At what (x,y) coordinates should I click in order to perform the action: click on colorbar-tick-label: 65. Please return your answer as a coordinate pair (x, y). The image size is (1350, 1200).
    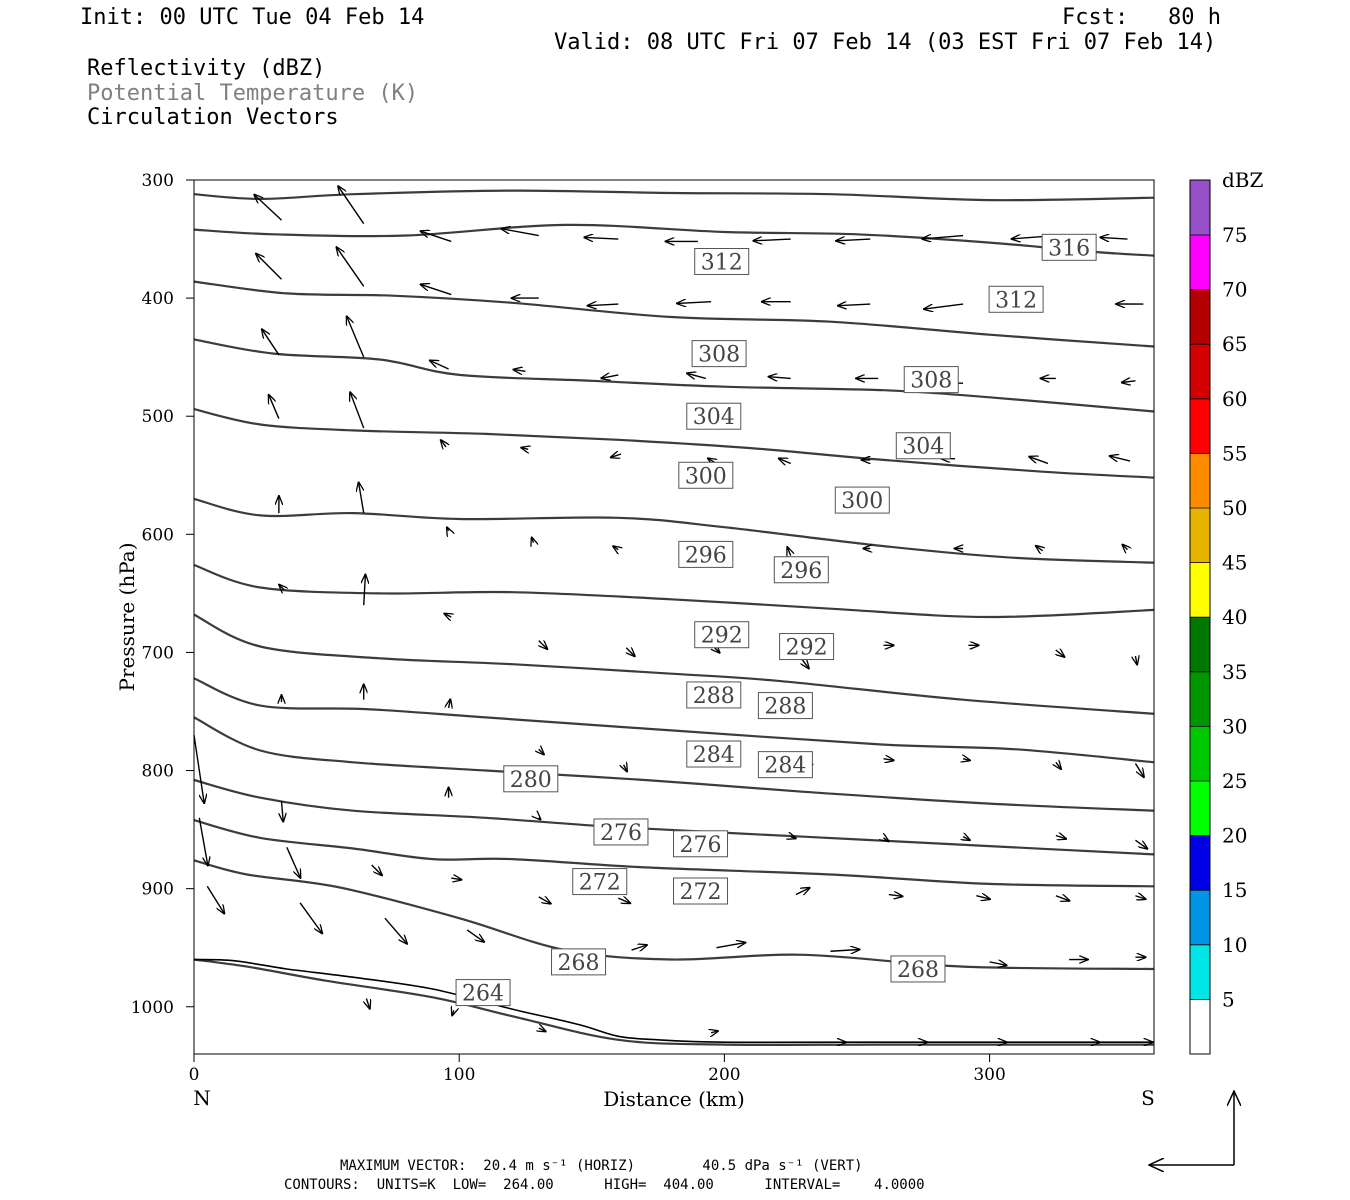
    Looking at the image, I should click on (1234, 344).